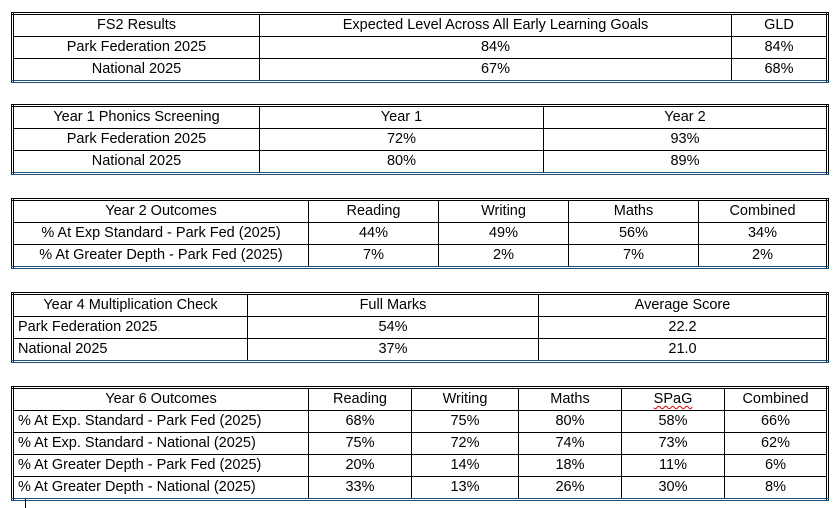  What do you see at coordinates (776, 421) in the screenshot?
I see `data-cell: 66%` at bounding box center [776, 421].